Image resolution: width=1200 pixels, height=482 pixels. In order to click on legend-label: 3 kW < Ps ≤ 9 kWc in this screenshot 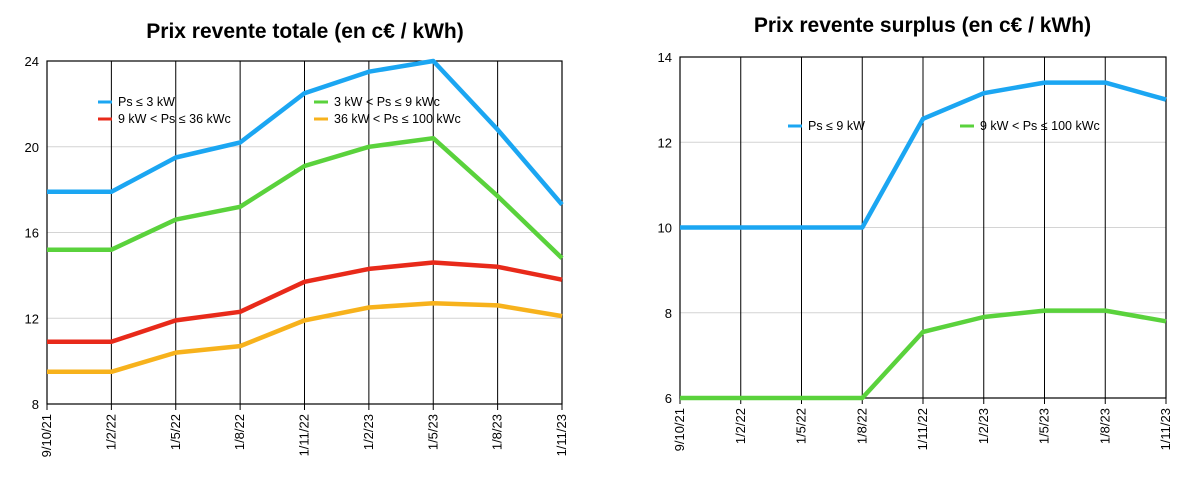, I will do `click(387, 102)`.